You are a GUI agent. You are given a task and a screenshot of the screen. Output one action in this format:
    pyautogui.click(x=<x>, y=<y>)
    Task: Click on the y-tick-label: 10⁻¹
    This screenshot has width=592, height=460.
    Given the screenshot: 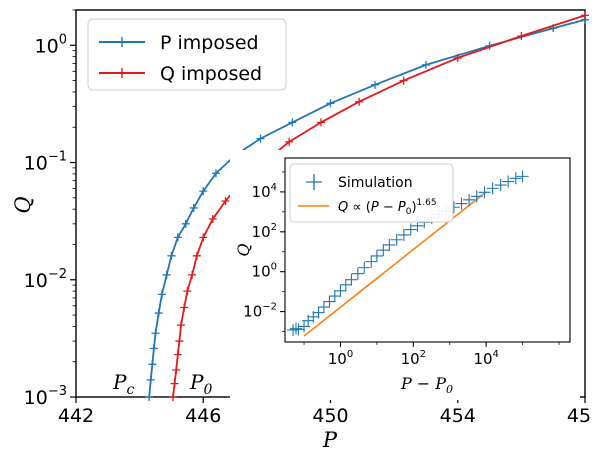 What is the action you would take?
    pyautogui.click(x=45, y=162)
    